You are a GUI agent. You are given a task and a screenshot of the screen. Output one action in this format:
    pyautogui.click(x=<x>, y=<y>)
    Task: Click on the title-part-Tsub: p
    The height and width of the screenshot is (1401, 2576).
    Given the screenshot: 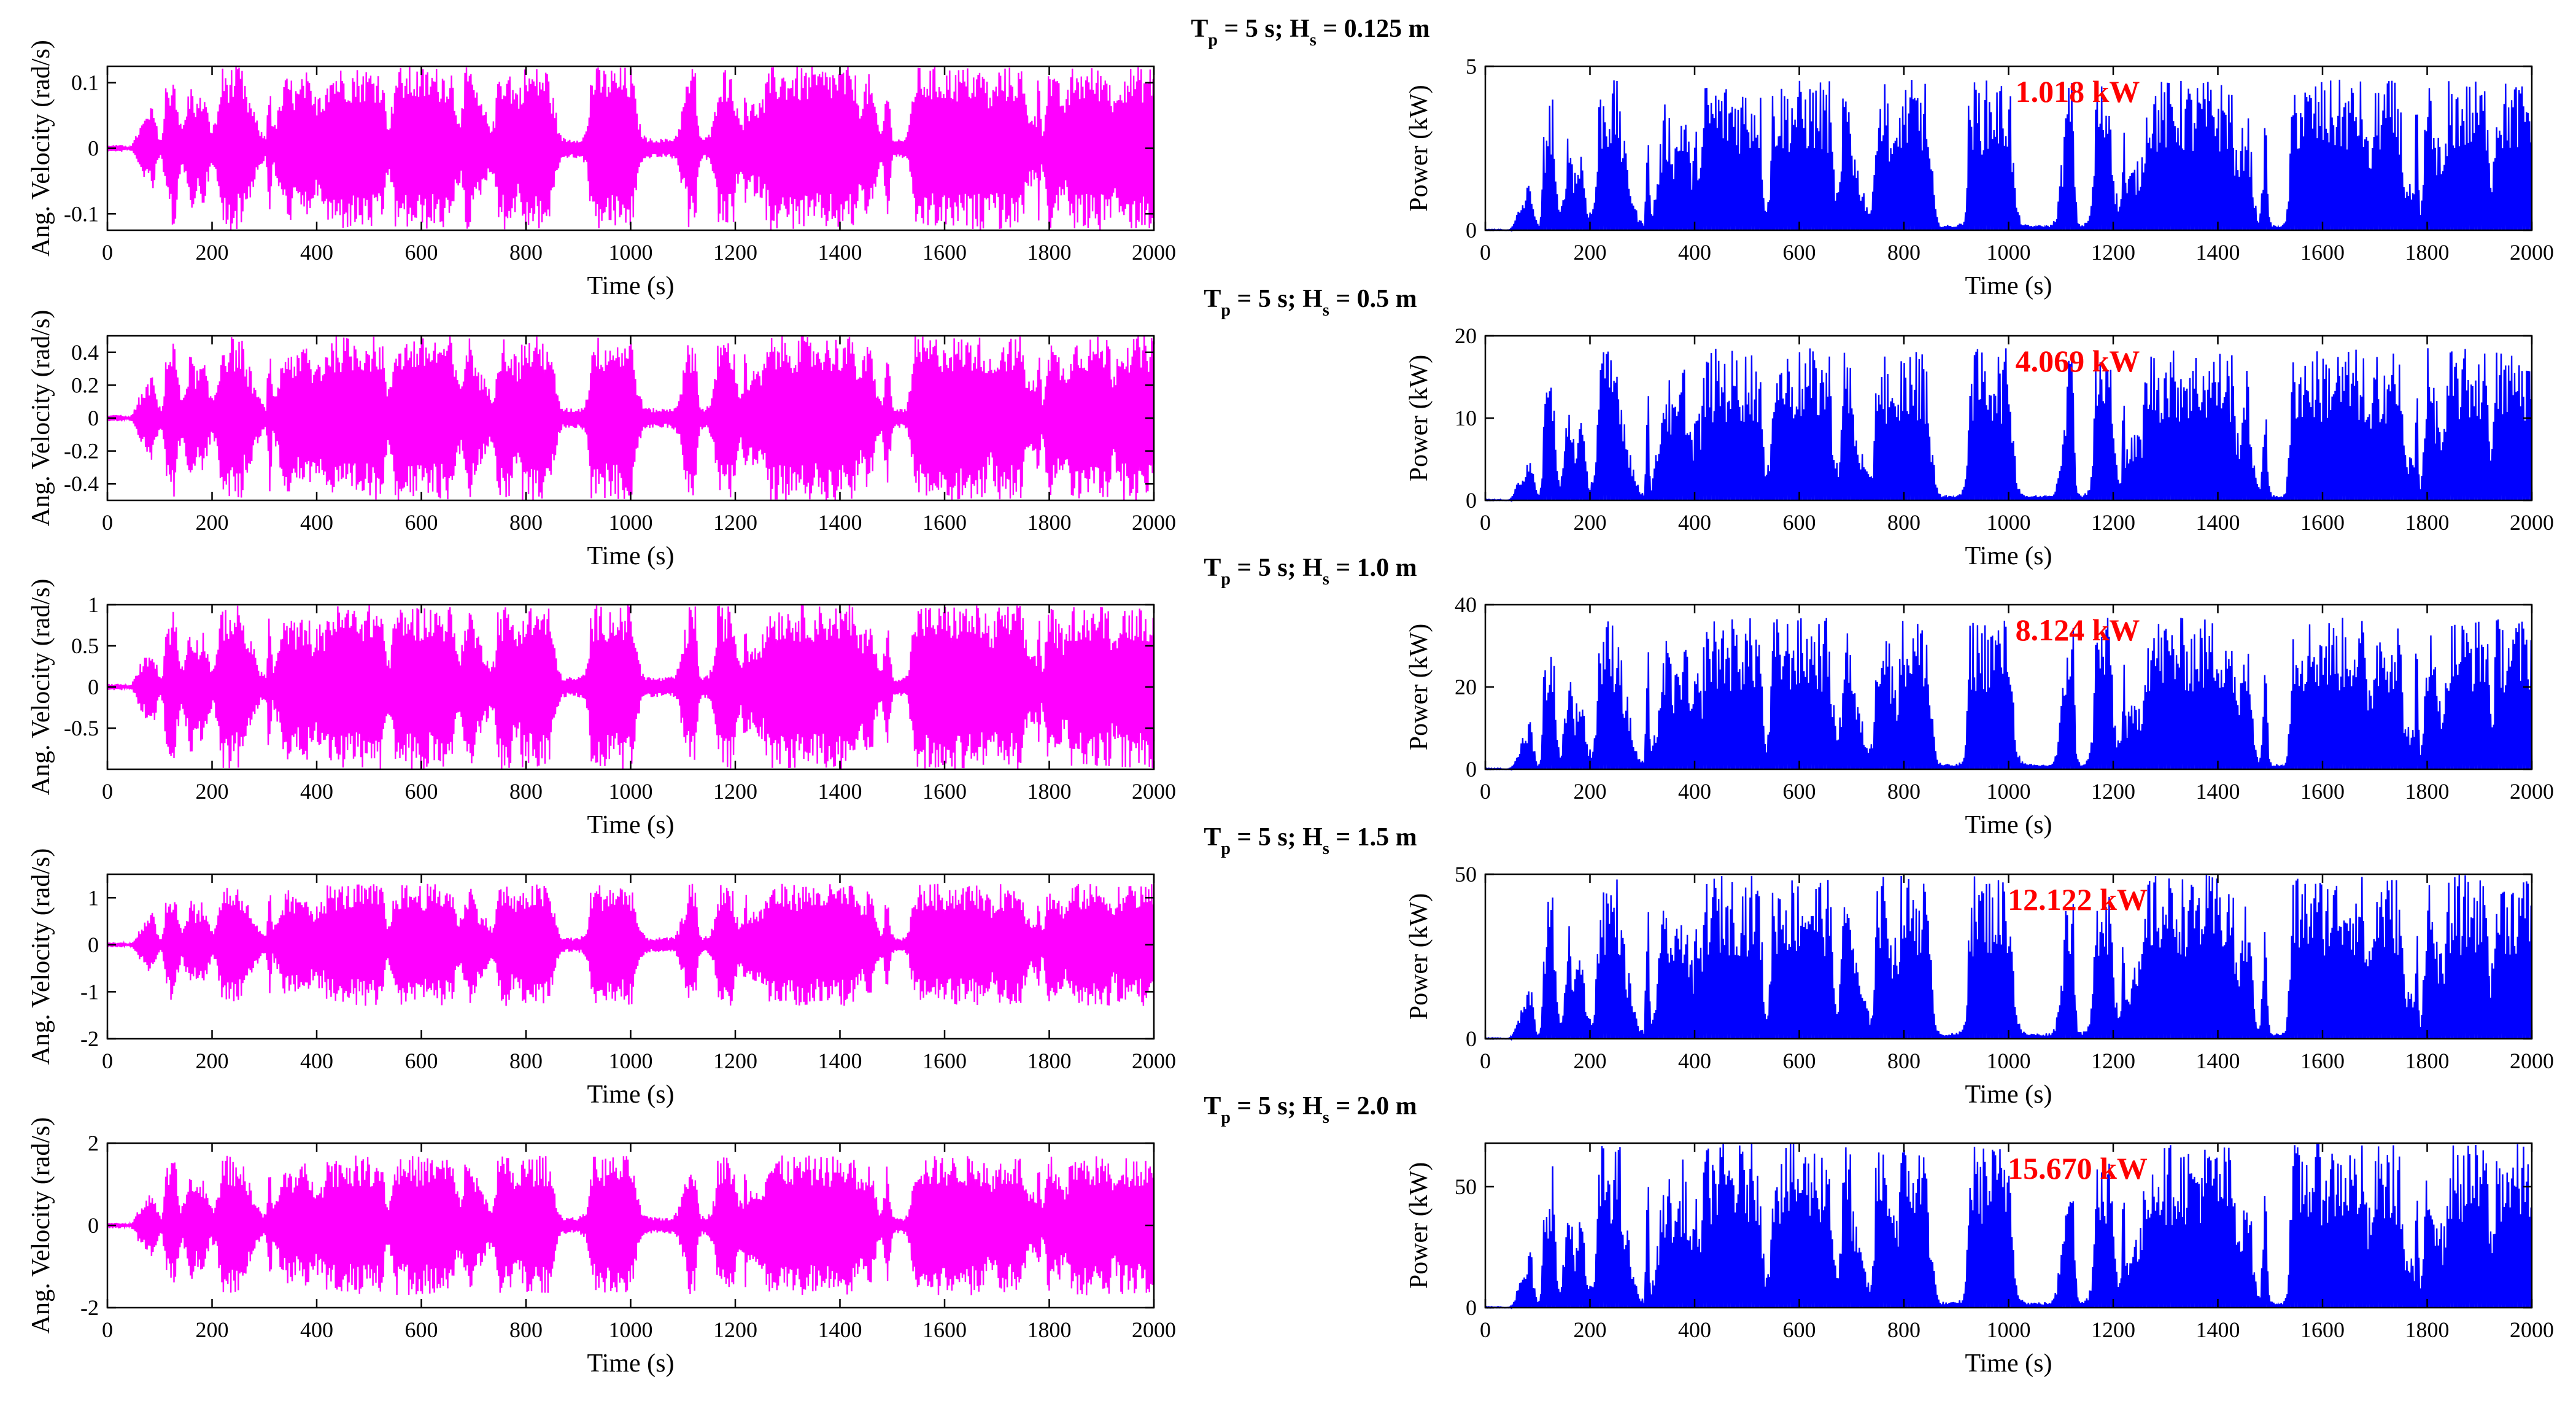 What is the action you would take?
    pyautogui.click(x=1226, y=579)
    